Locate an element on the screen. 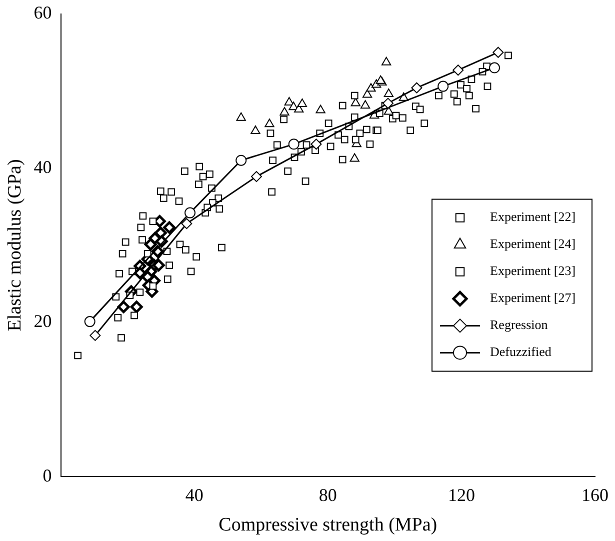  legend-label: Experiment [27] is located at coordinates (533, 298).